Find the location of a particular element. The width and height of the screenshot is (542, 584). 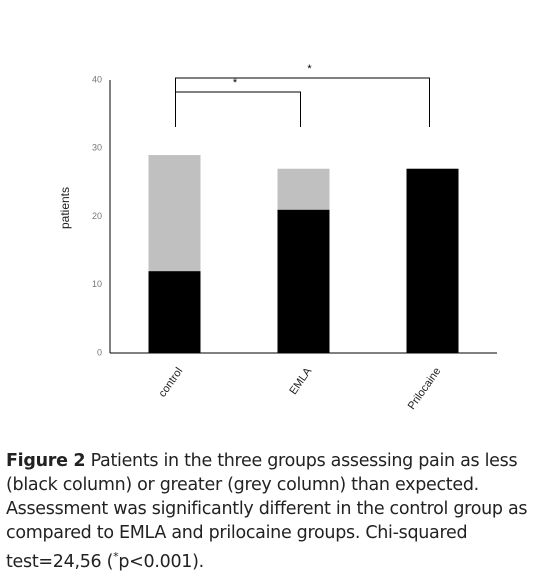

x-tick-label: EMLA is located at coordinates (300, 381).